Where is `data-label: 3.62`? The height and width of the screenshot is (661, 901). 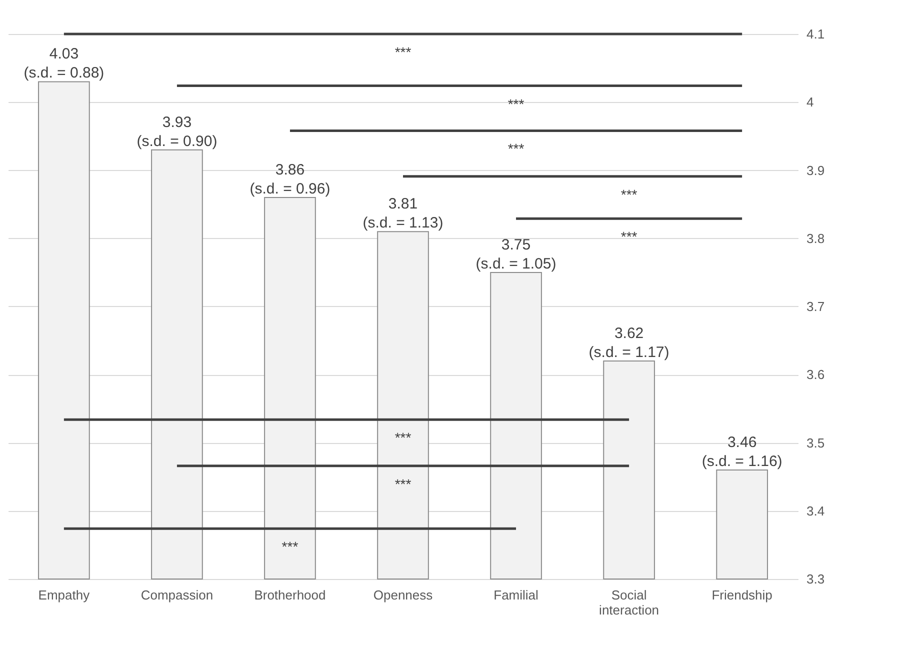 data-label: 3.62 is located at coordinates (629, 333).